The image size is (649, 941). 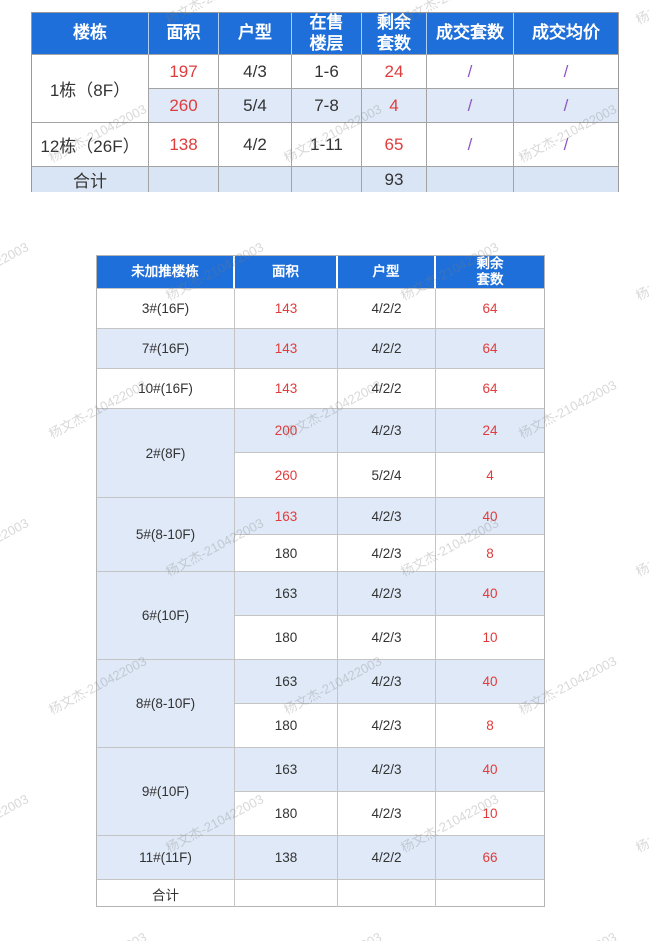 What do you see at coordinates (184, 72) in the screenshot?
I see `area-cell: 197` at bounding box center [184, 72].